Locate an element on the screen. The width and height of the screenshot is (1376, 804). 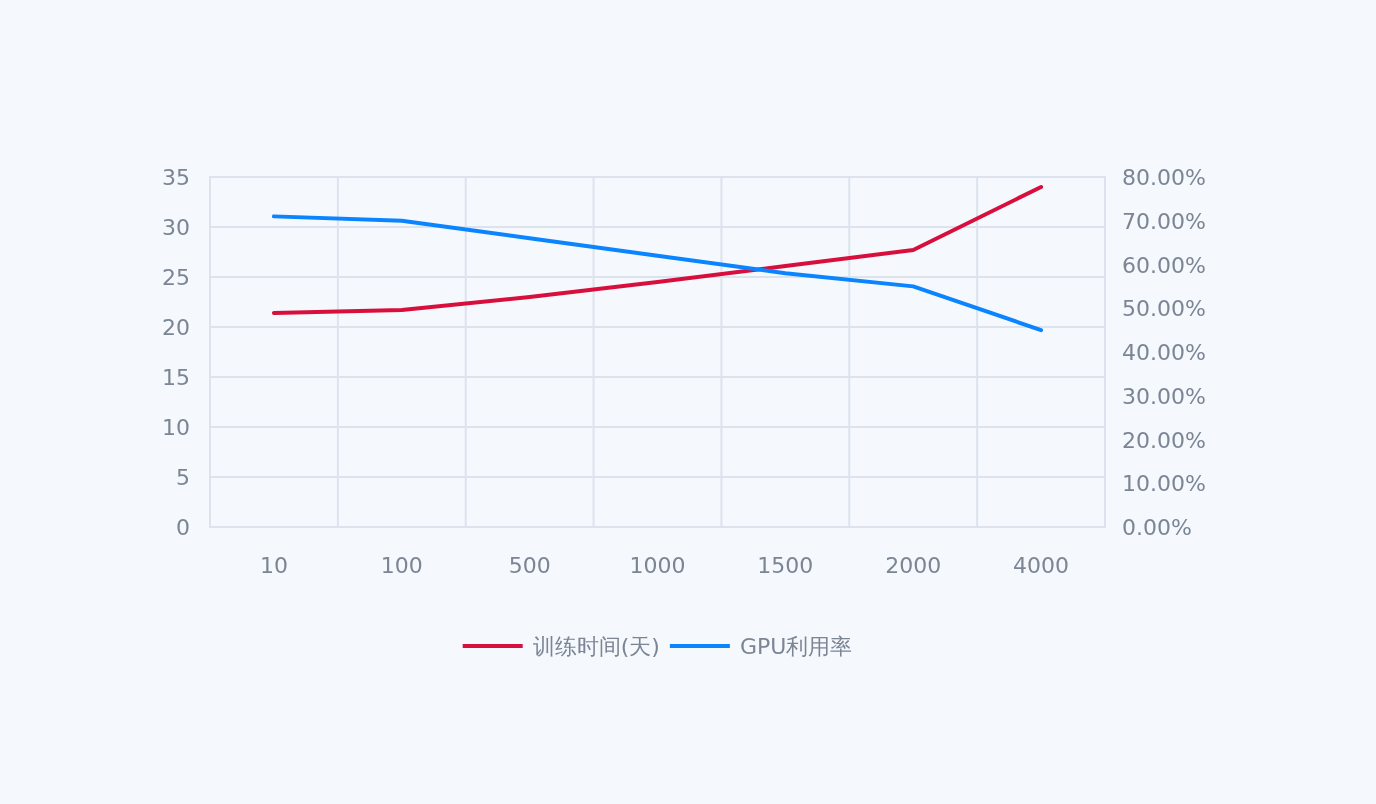
y-tick-label: 5 is located at coordinates (183, 477).